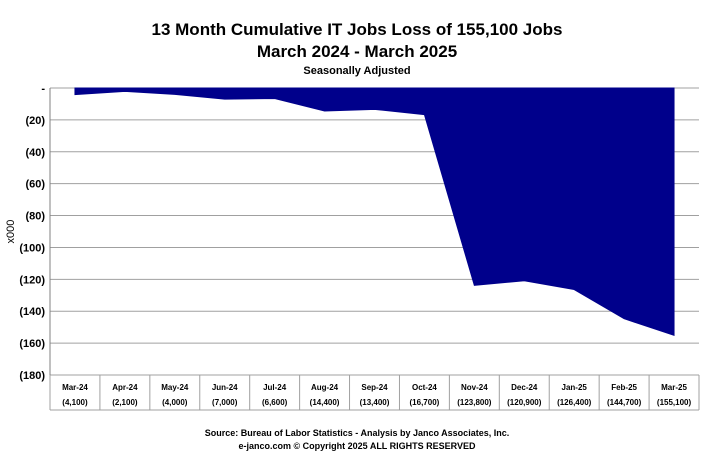  I want to click on y-tick-label: (80), so click(35, 217).